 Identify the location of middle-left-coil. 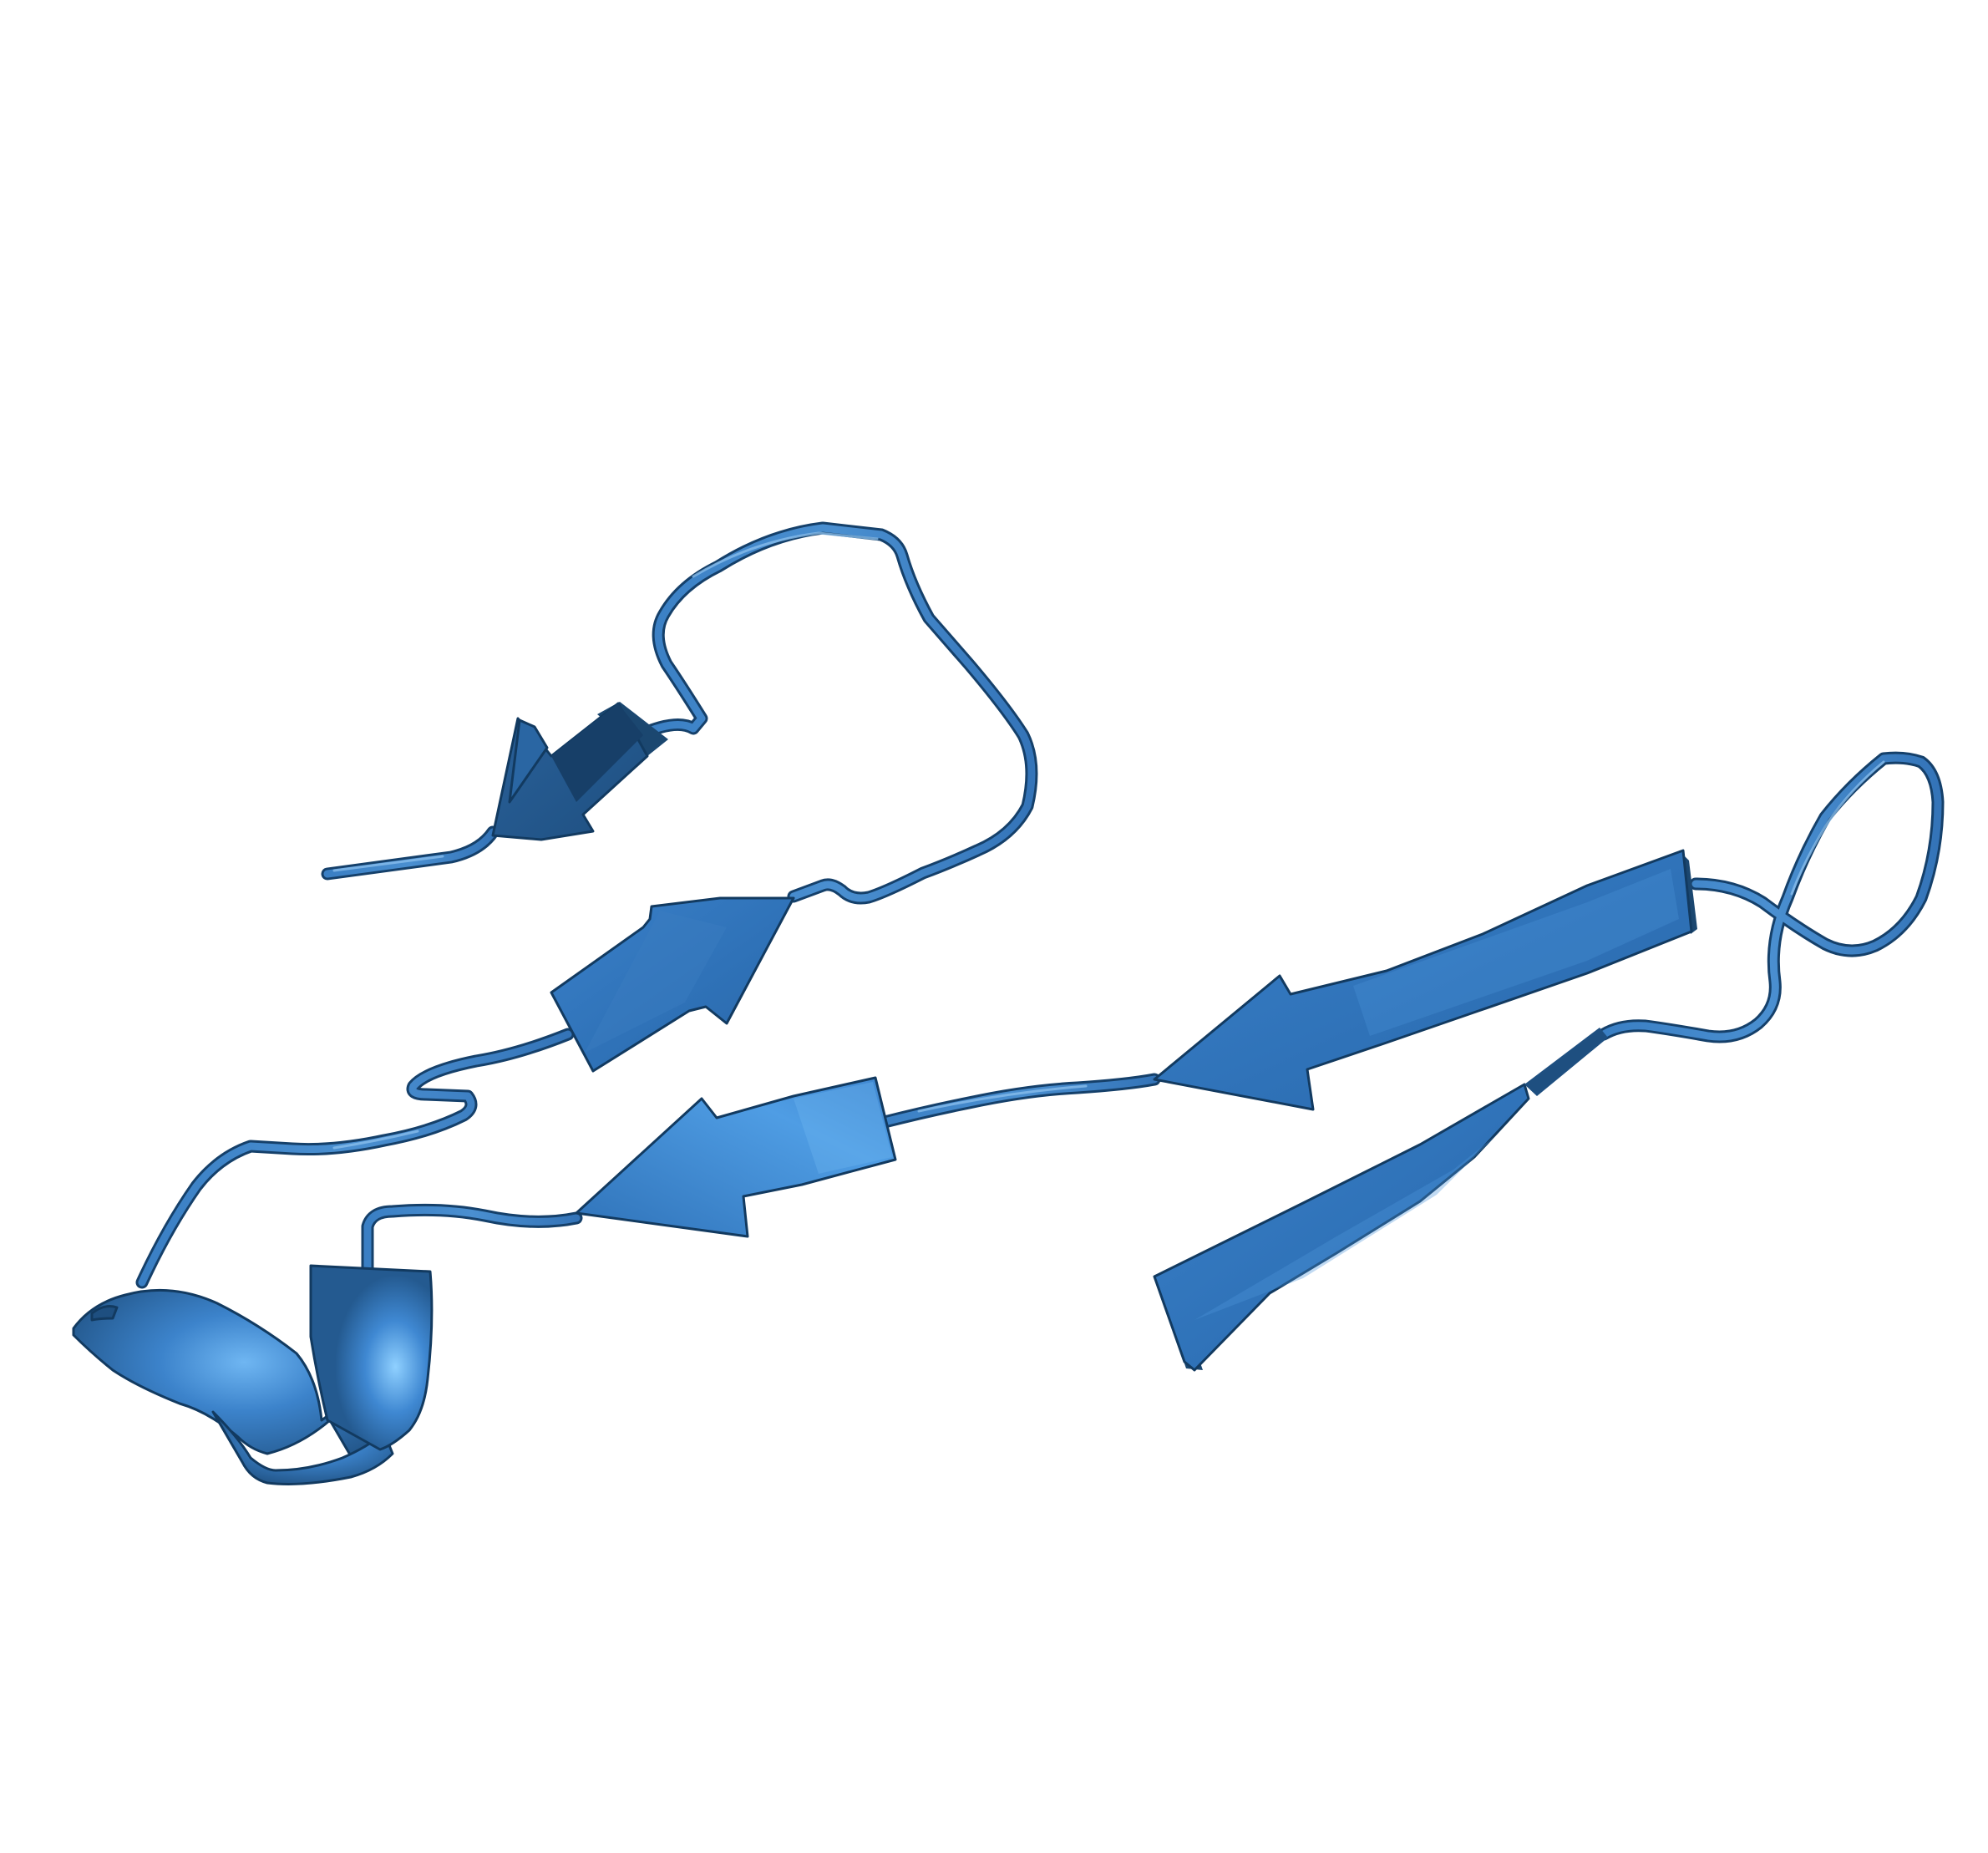
(355, 1158).